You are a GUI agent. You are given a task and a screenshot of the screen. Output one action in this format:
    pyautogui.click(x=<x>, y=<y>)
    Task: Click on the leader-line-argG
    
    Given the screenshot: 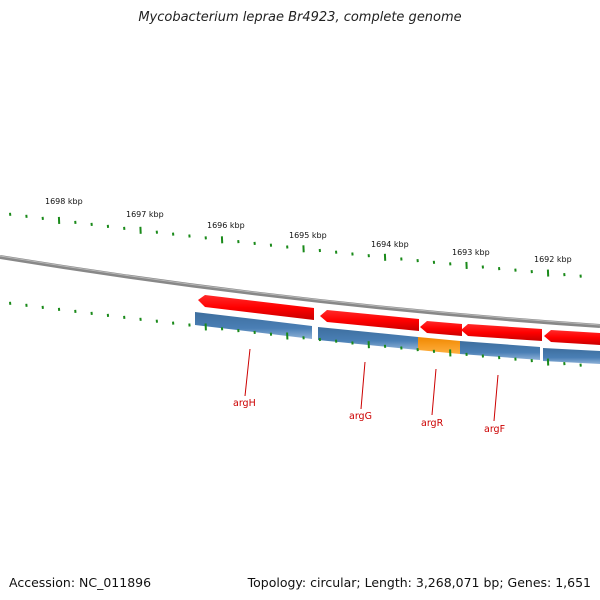 What is the action you would take?
    pyautogui.click(x=363, y=385)
    